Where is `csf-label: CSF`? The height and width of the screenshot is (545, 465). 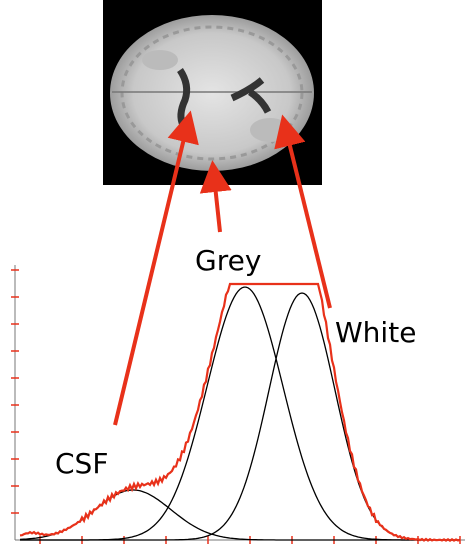
csf-label: CSF is located at coordinates (81, 463).